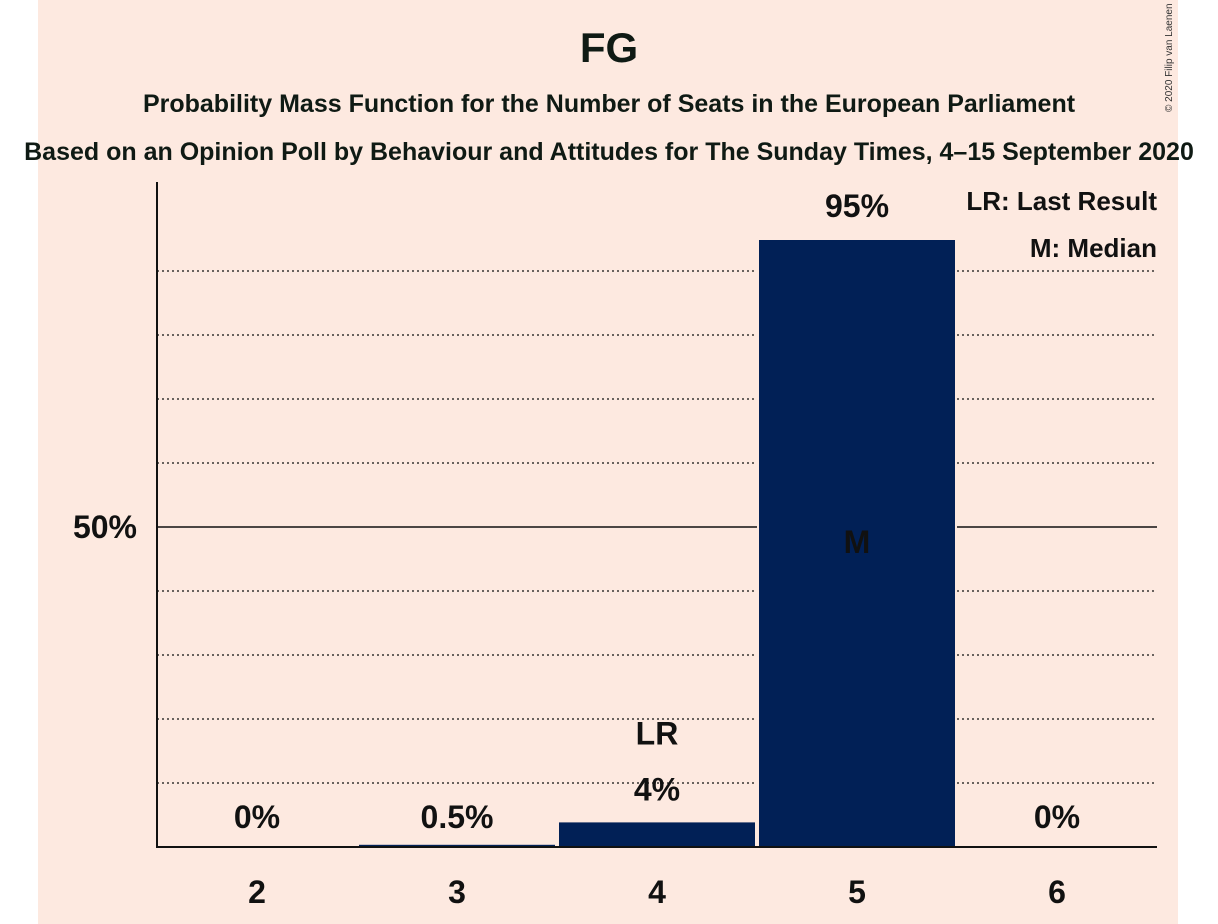 The image size is (1218, 924). I want to click on data-label-3: 0.5%, so click(457, 817).